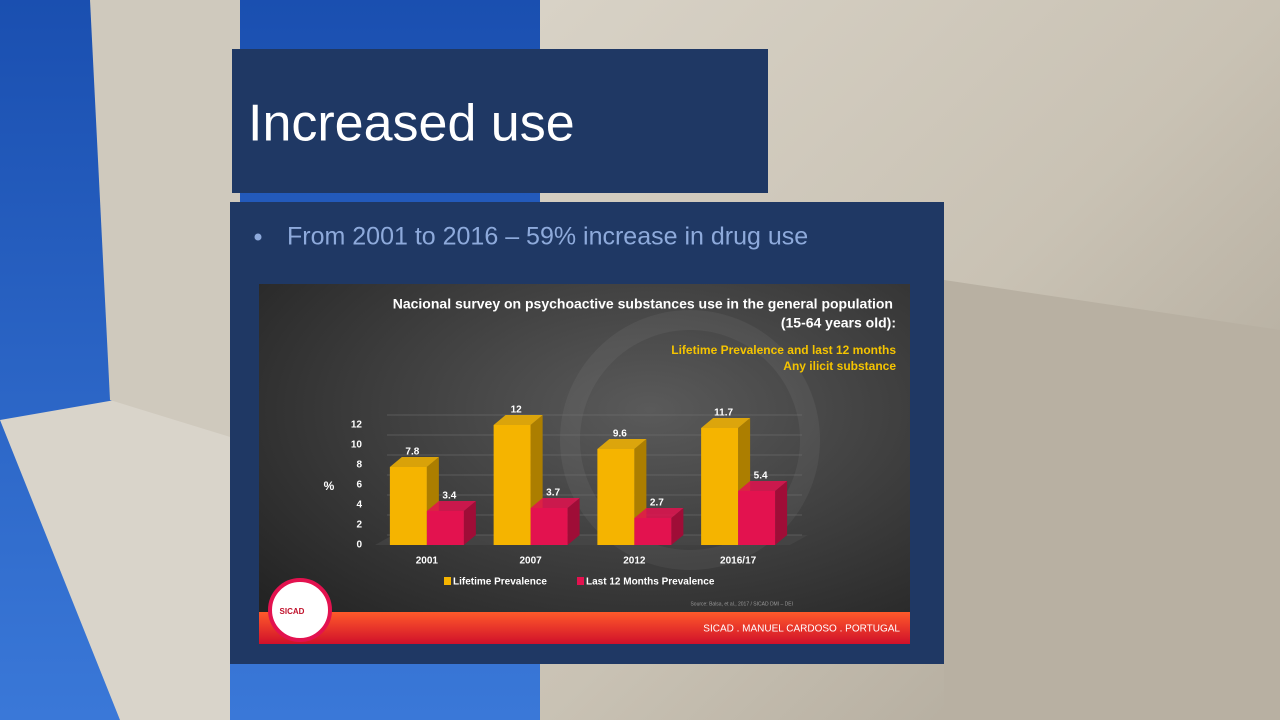 This screenshot has height=720, width=1280. What do you see at coordinates (690, 440) in the screenshot?
I see `watermark` at bounding box center [690, 440].